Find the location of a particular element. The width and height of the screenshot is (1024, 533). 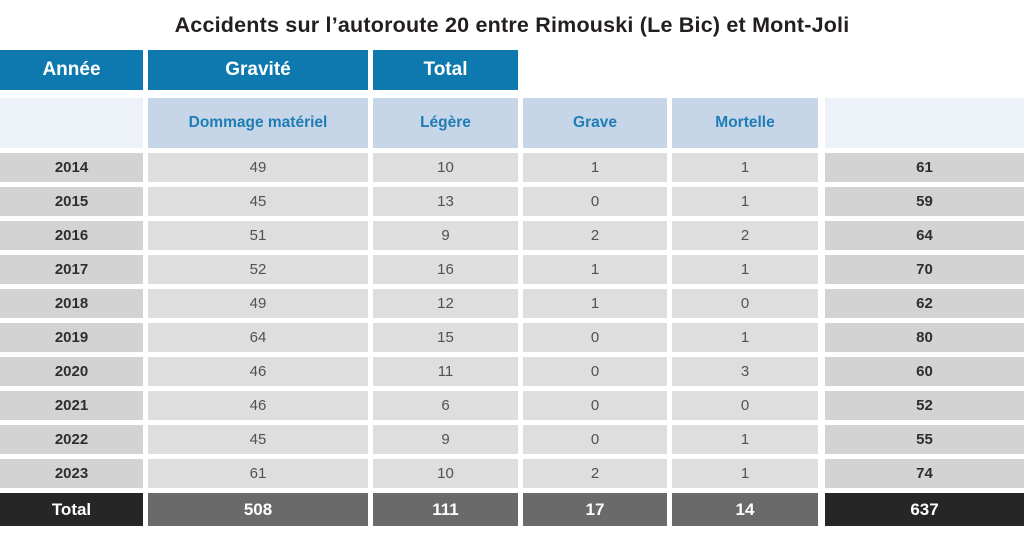

table-row: 2023 61 10 2 1 74 is located at coordinates (512, 473).